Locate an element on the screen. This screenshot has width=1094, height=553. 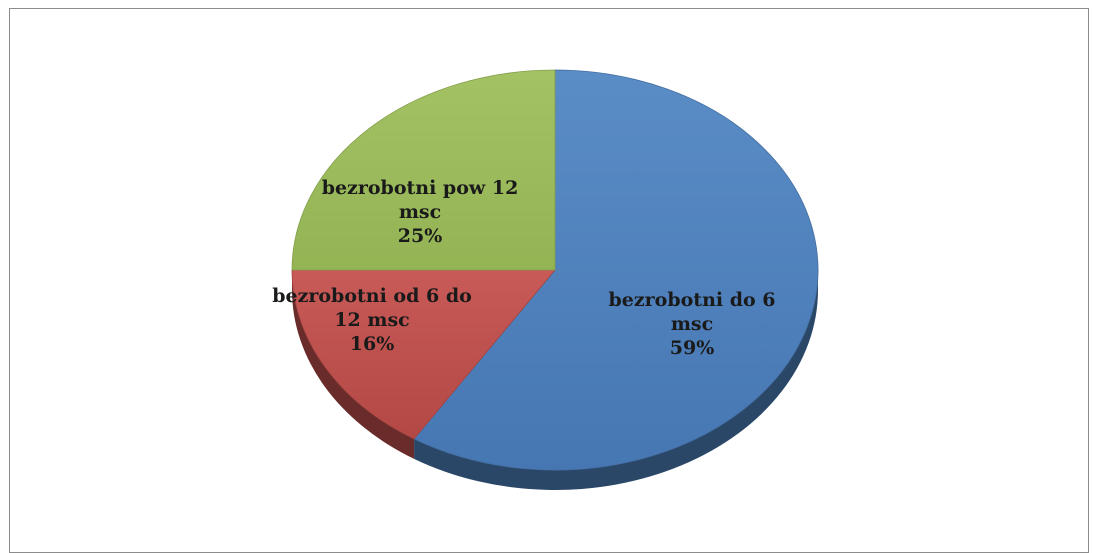
pie-label-1-line1: bezrobotni od 6 do is located at coordinates (372, 296).